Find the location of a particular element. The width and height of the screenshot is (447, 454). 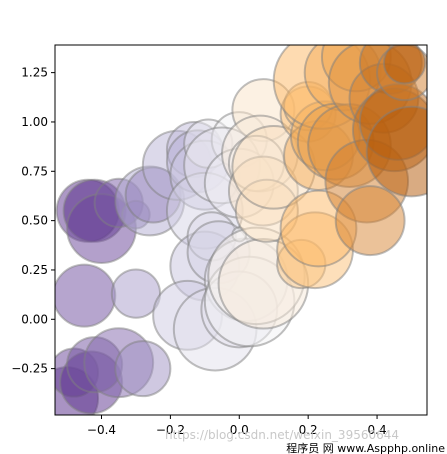

watermark-url: https://blog.csdn.net/weixin_39560644 is located at coordinates (282, 435).